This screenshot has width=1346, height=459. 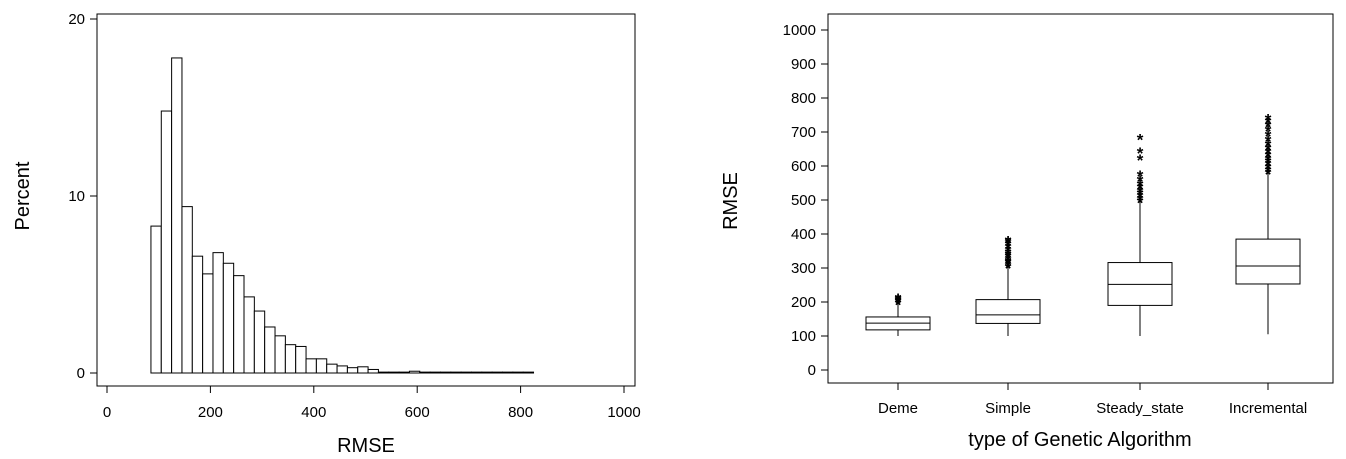 What do you see at coordinates (803, 336) in the screenshot?
I see `boxplot-y-tick-label: 100` at bounding box center [803, 336].